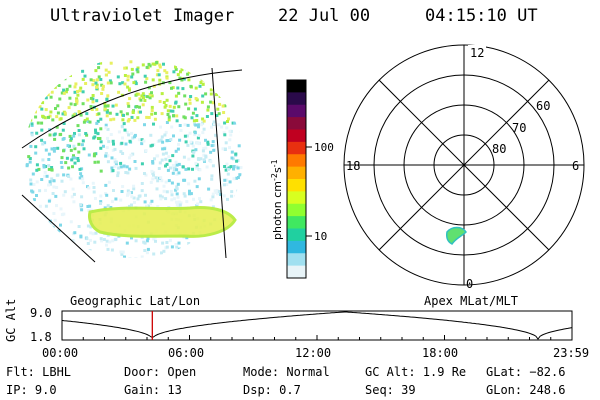  Describe the element at coordinates (286, 372) in the screenshot. I see `mode-value: Mode: Normal` at that location.